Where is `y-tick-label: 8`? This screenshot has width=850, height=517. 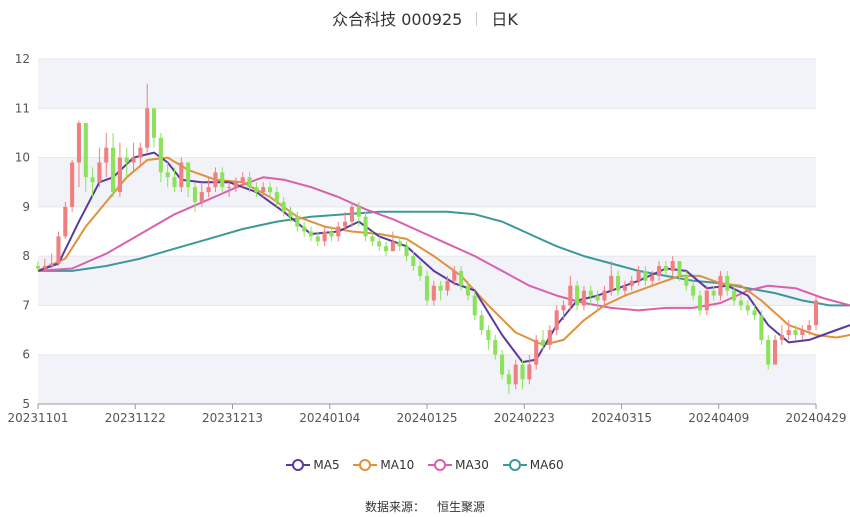
y-tick-label: 8 is located at coordinates (26, 256).